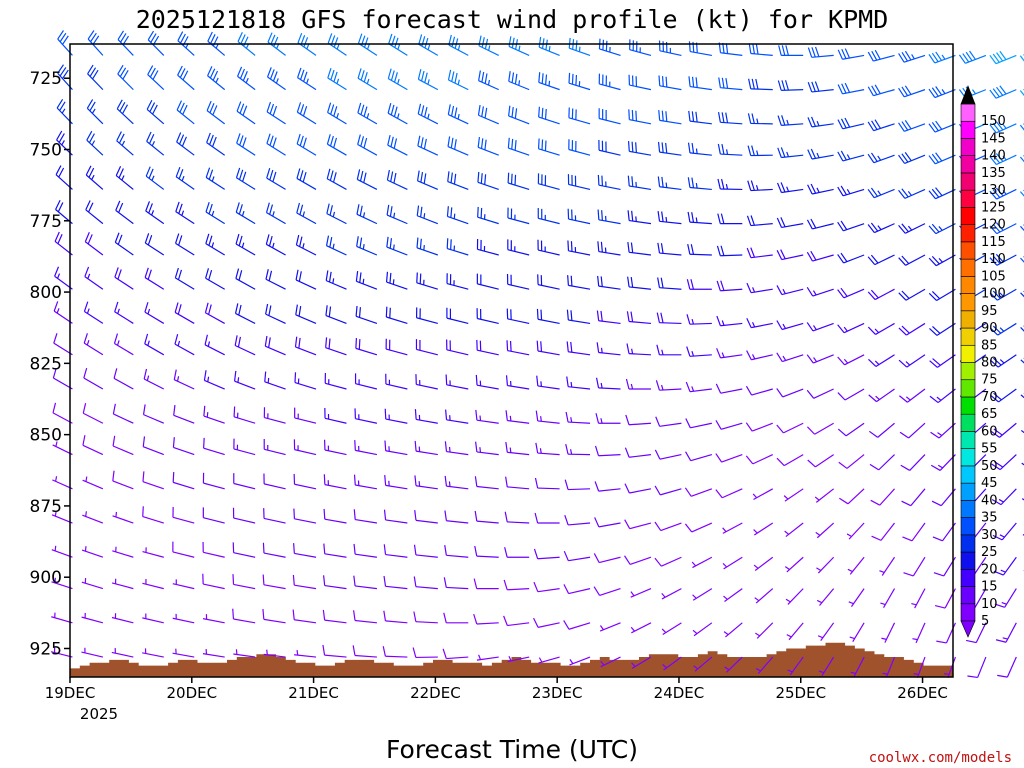  What do you see at coordinates (511, 659) in the screenshot?
I see `terrain-layer` at bounding box center [511, 659].